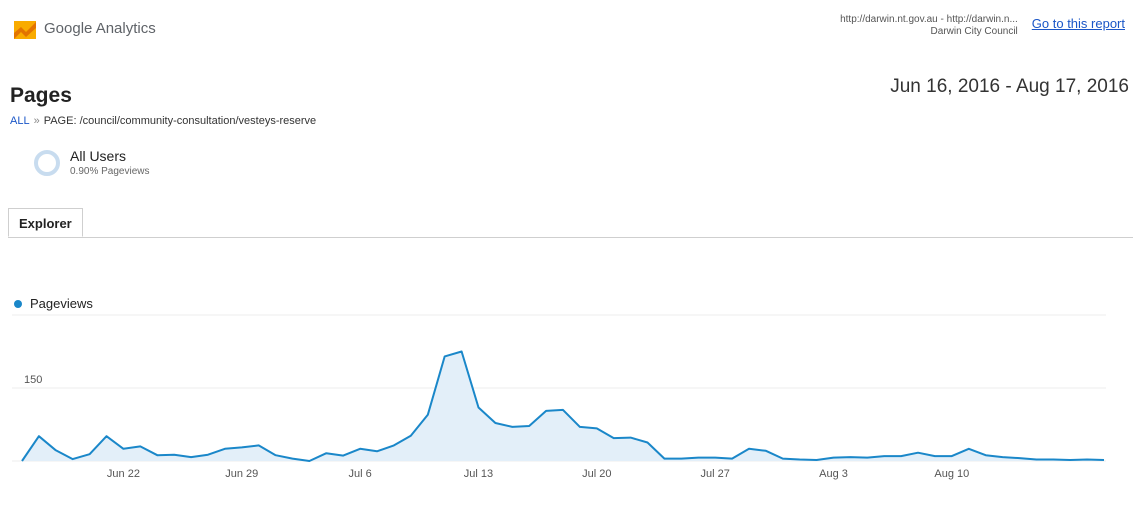 The image size is (1137, 525). I want to click on legend-dot-icon, so click(18, 303).